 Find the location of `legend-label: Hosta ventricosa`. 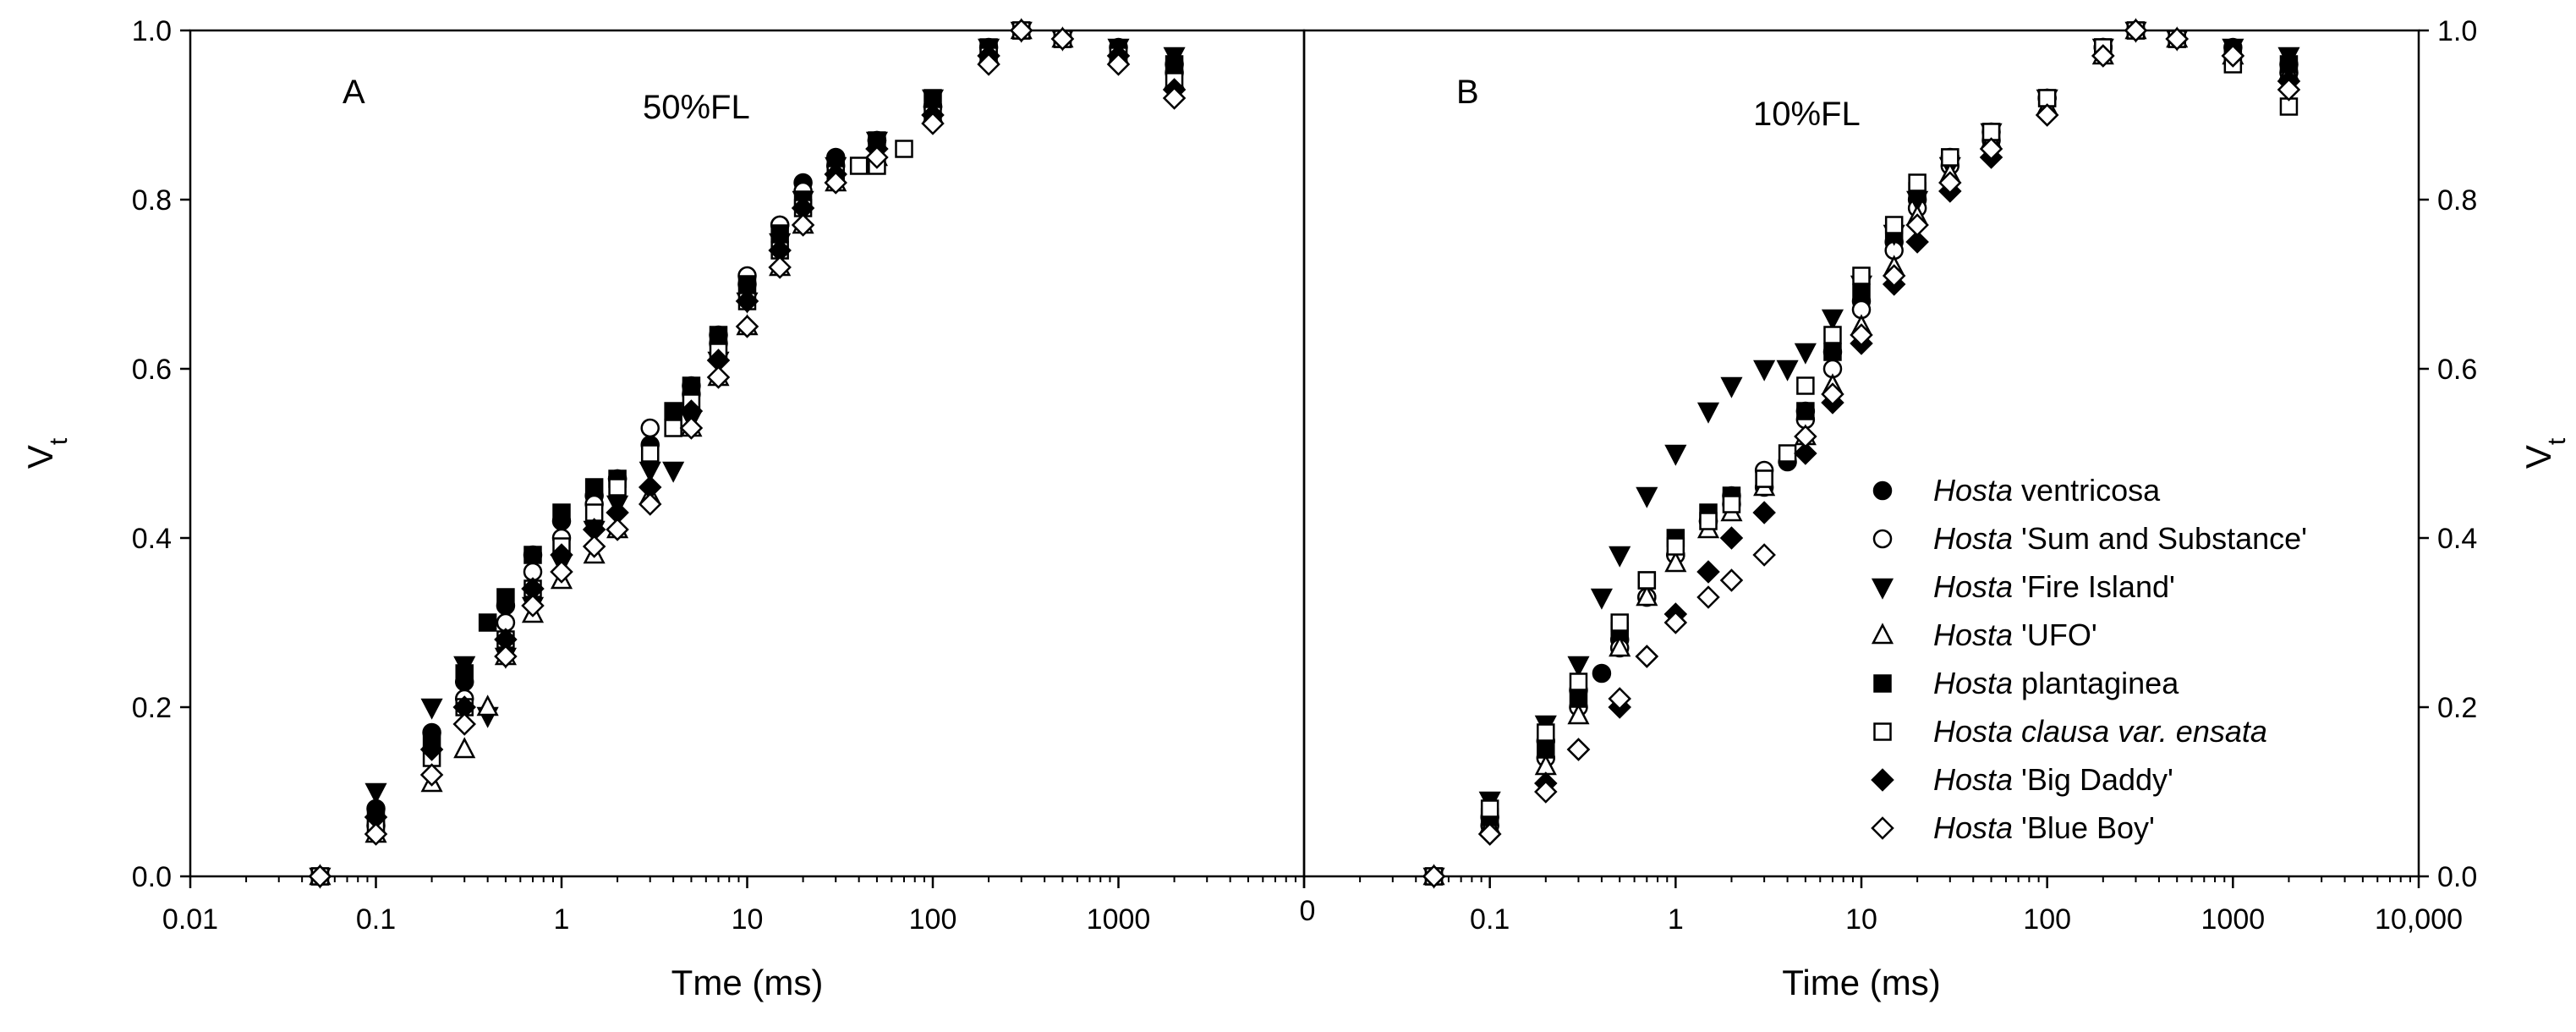

legend-label: Hosta ventricosa is located at coordinates (2047, 491).